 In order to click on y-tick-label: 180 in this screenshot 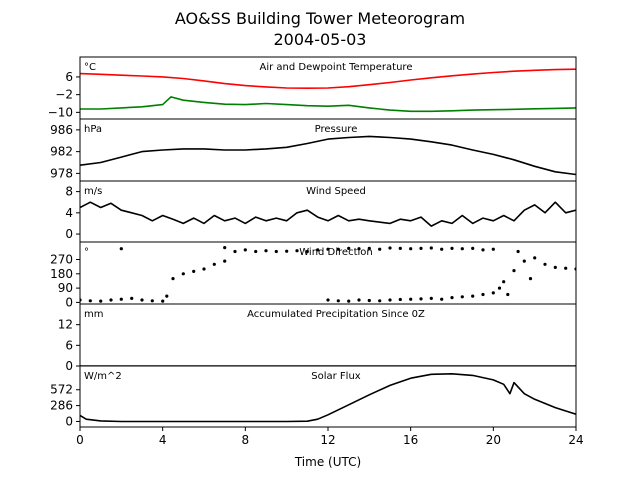, I will do `click(61, 274)`.